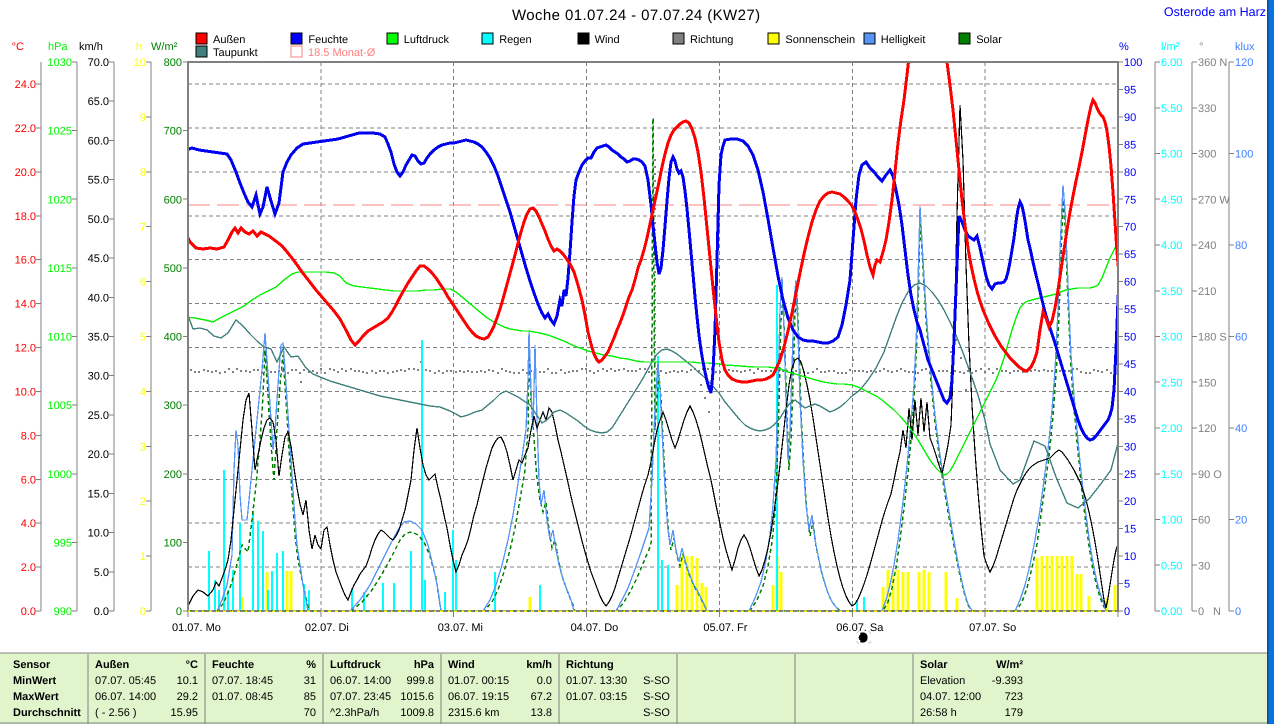 This screenshot has height=724, width=1274. I want to click on svg-text: W/m², so click(164, 47).